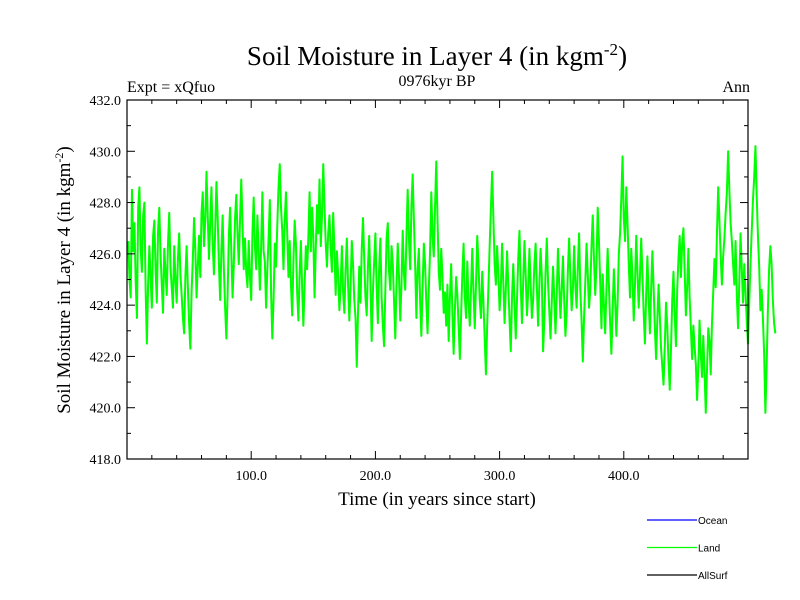 Image resolution: width=800 pixels, height=600 pixels. I want to click on y-tick-label: 426.0, so click(106, 255).